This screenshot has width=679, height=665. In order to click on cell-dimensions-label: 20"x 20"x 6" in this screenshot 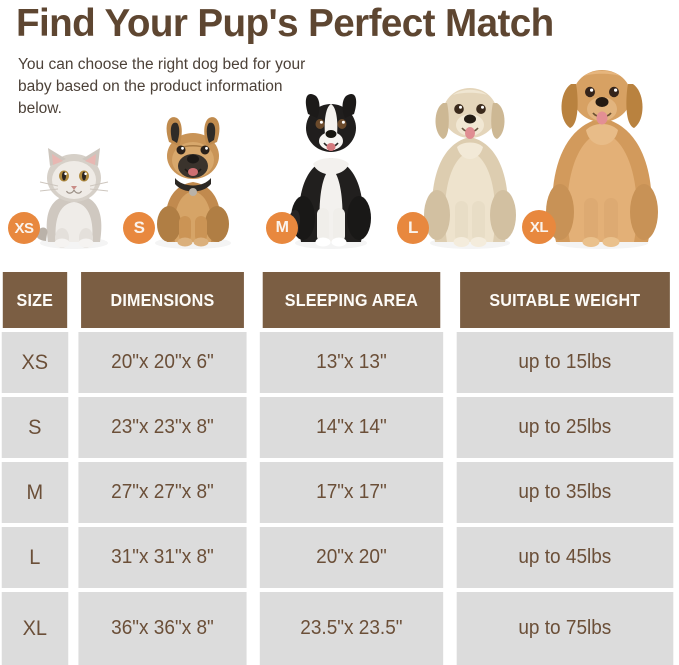, I will do `click(162, 362)`.